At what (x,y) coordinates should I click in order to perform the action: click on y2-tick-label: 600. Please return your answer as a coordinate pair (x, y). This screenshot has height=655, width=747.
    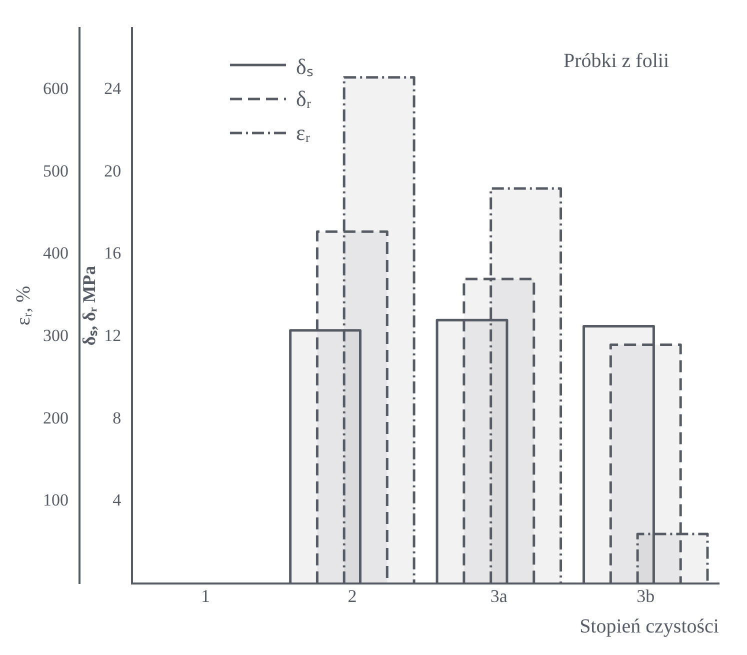
    Looking at the image, I should click on (55, 88).